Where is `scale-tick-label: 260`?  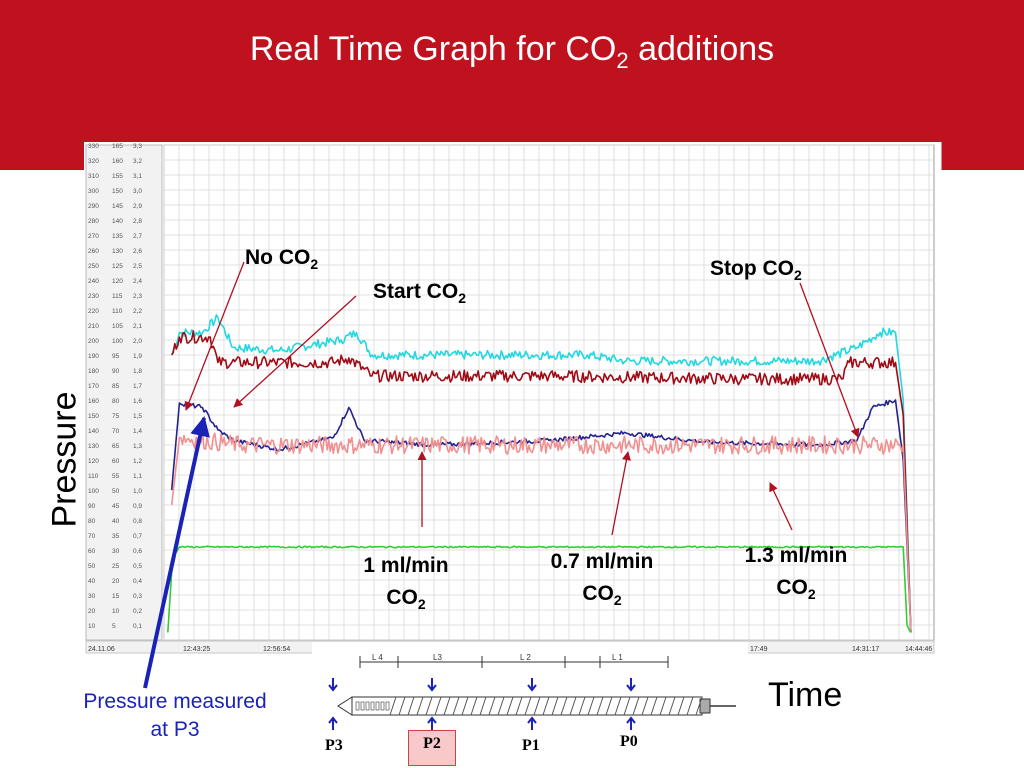
scale-tick-label: 260 is located at coordinates (93, 251).